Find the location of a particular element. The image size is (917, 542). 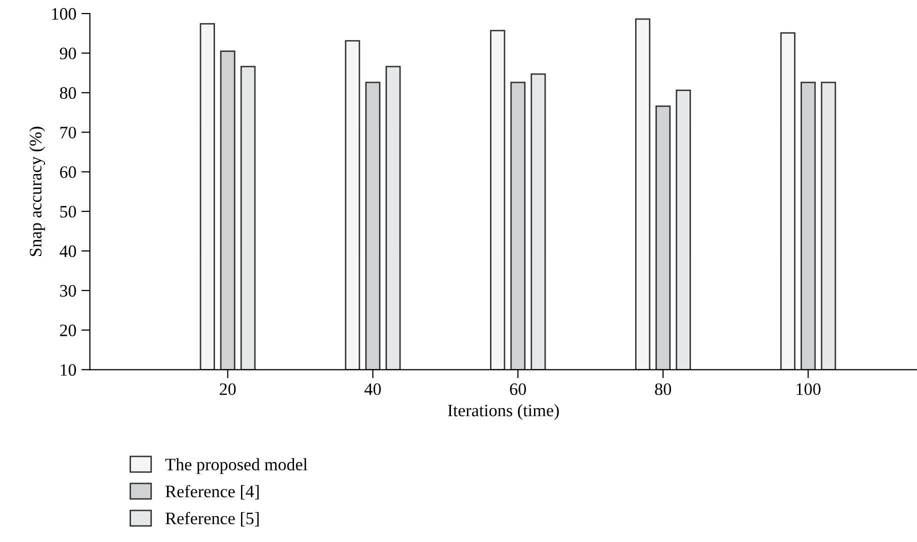

x-tick-label: 60 is located at coordinates (518, 389).